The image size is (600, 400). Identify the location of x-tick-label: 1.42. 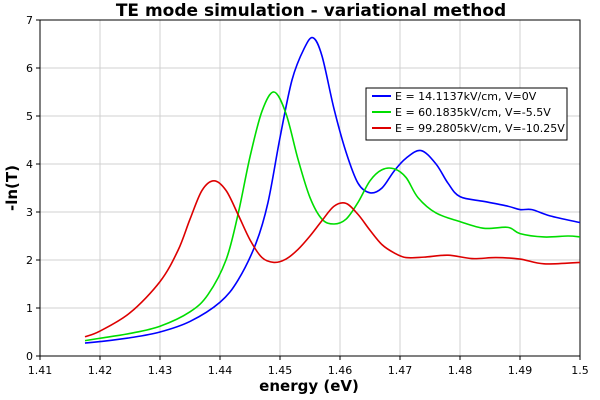
(100, 370).